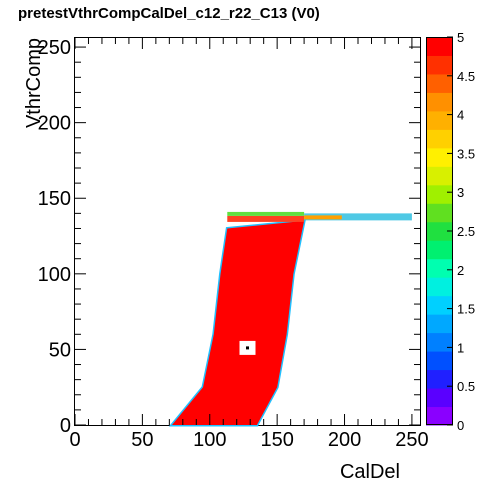 This screenshot has width=500, height=500. Describe the element at coordinates (460, 347) in the screenshot. I see `colorbar-tick-label: 1` at that location.